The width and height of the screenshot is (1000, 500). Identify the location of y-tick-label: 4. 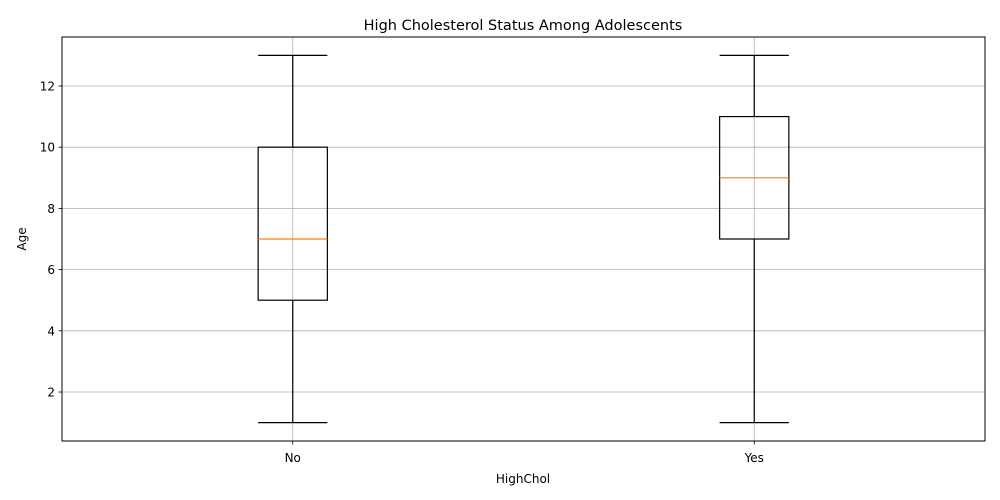
(51, 331).